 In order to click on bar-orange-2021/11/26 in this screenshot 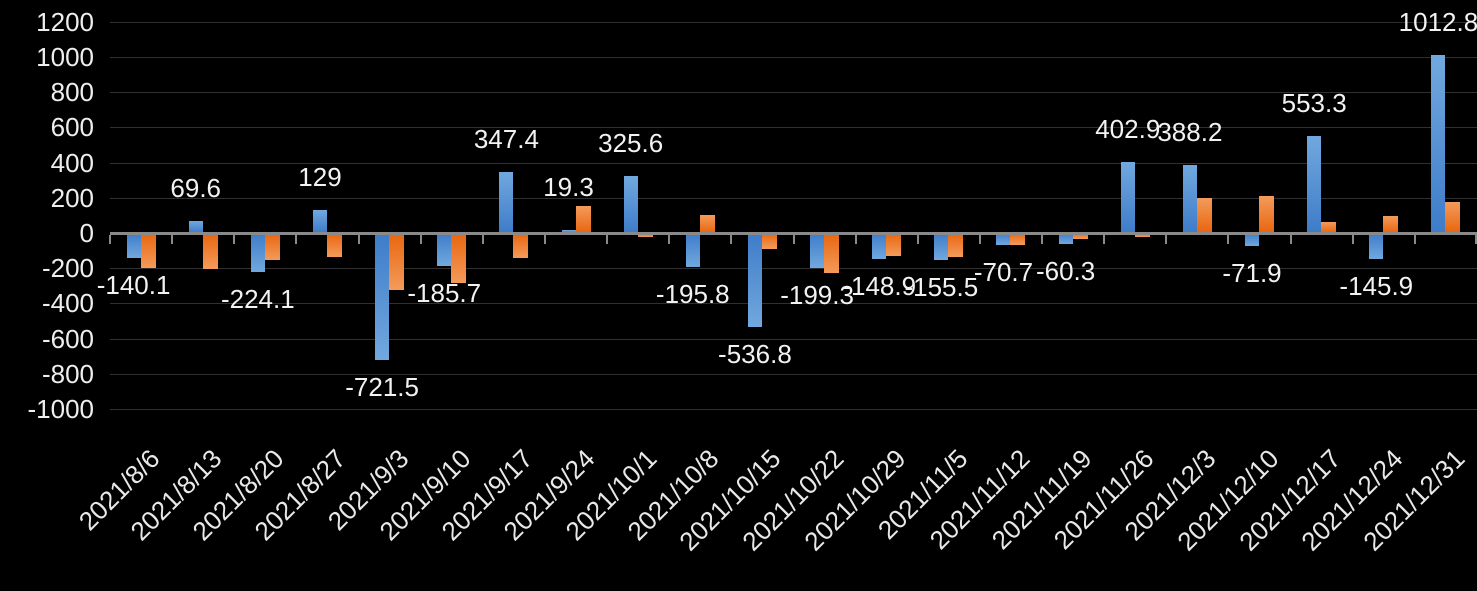, I will do `click(1142, 235)`.